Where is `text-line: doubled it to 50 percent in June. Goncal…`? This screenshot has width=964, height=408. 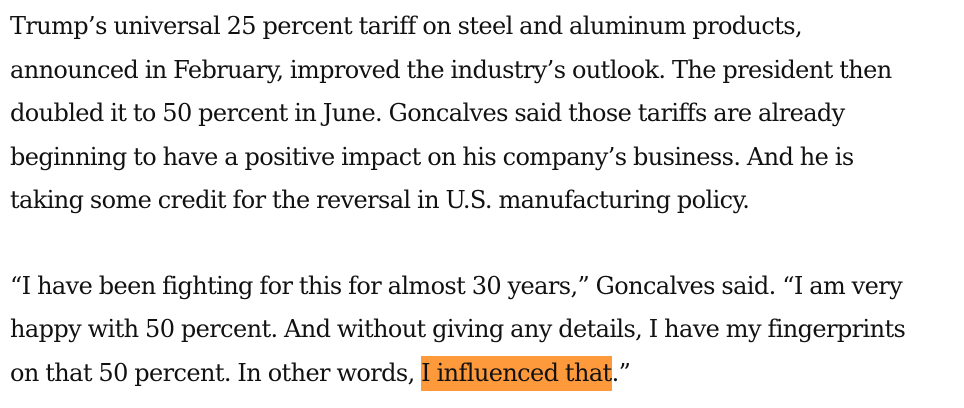
text-line: doubled it to 50 percent in June. Goncal… is located at coordinates (427, 113).